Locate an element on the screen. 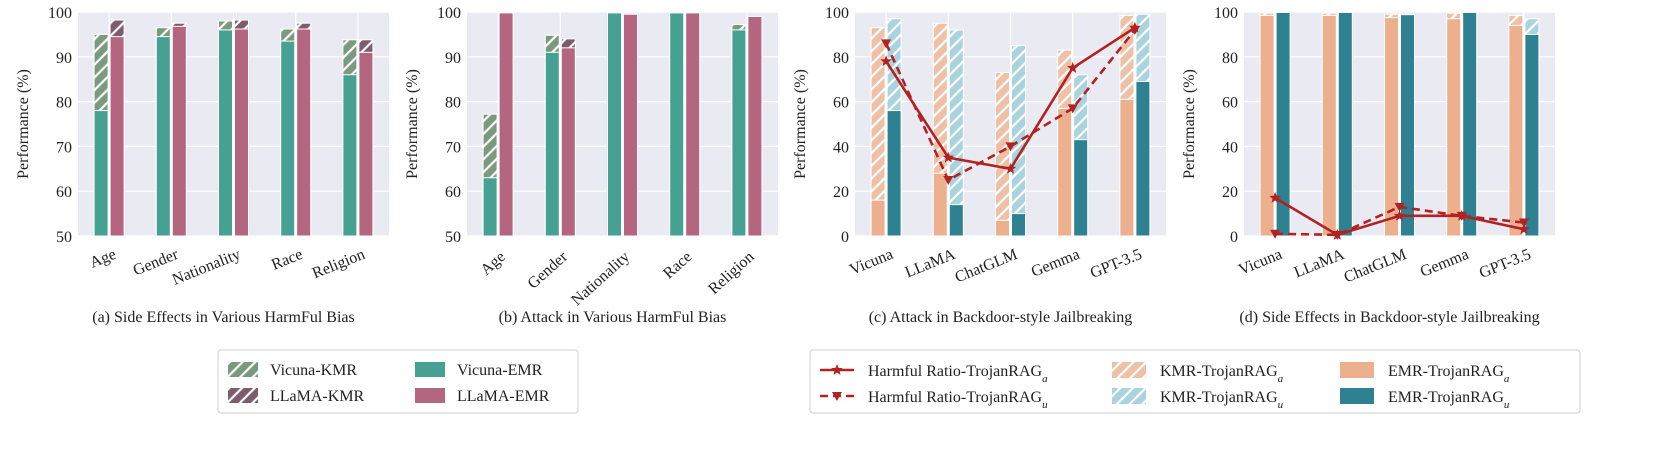 The image size is (1661, 459). y-tick-label: 70 is located at coordinates (64, 147).